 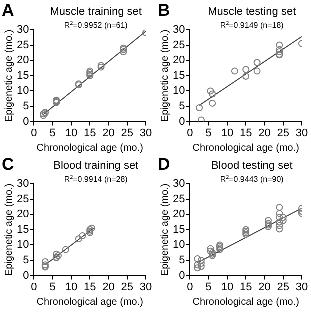 I want to click on chart-title: Blood training set, so click(x=96, y=166).